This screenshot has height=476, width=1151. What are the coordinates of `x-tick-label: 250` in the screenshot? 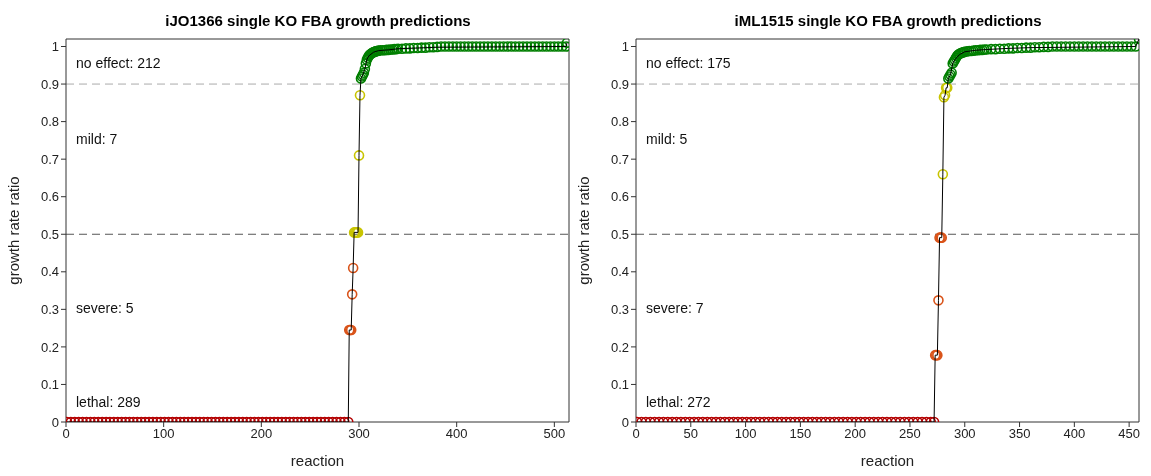 It's located at (910, 434).